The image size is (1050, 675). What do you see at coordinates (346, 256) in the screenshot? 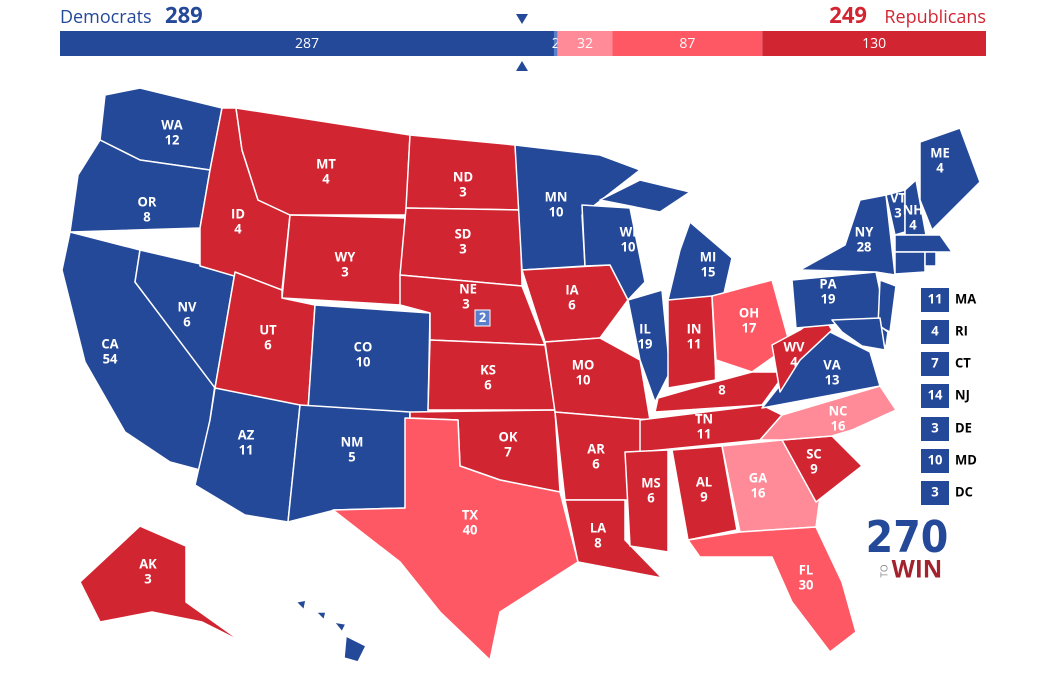
I see `state-abbr: WY` at bounding box center [346, 256].